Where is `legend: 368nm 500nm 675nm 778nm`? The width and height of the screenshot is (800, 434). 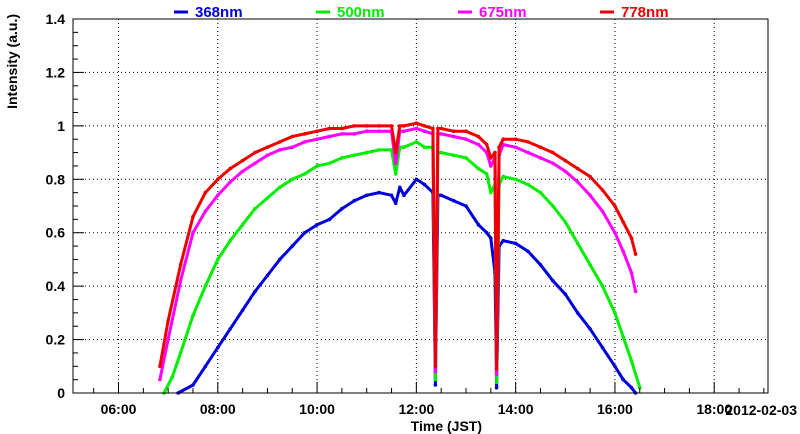 legend: 368nm 500nm 675nm 778nm is located at coordinates (421, 12).